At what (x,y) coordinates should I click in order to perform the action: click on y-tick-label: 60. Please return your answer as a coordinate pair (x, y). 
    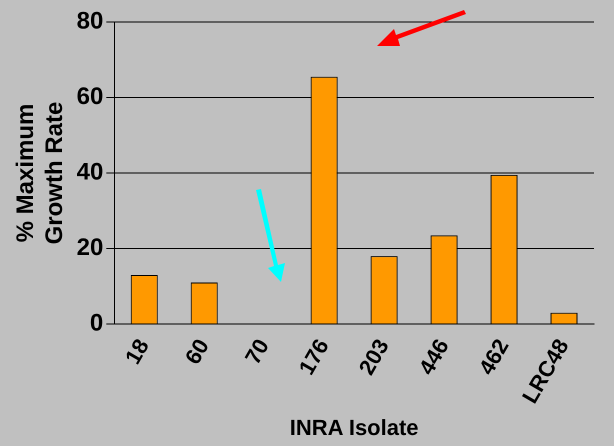
    Looking at the image, I should click on (90, 96).